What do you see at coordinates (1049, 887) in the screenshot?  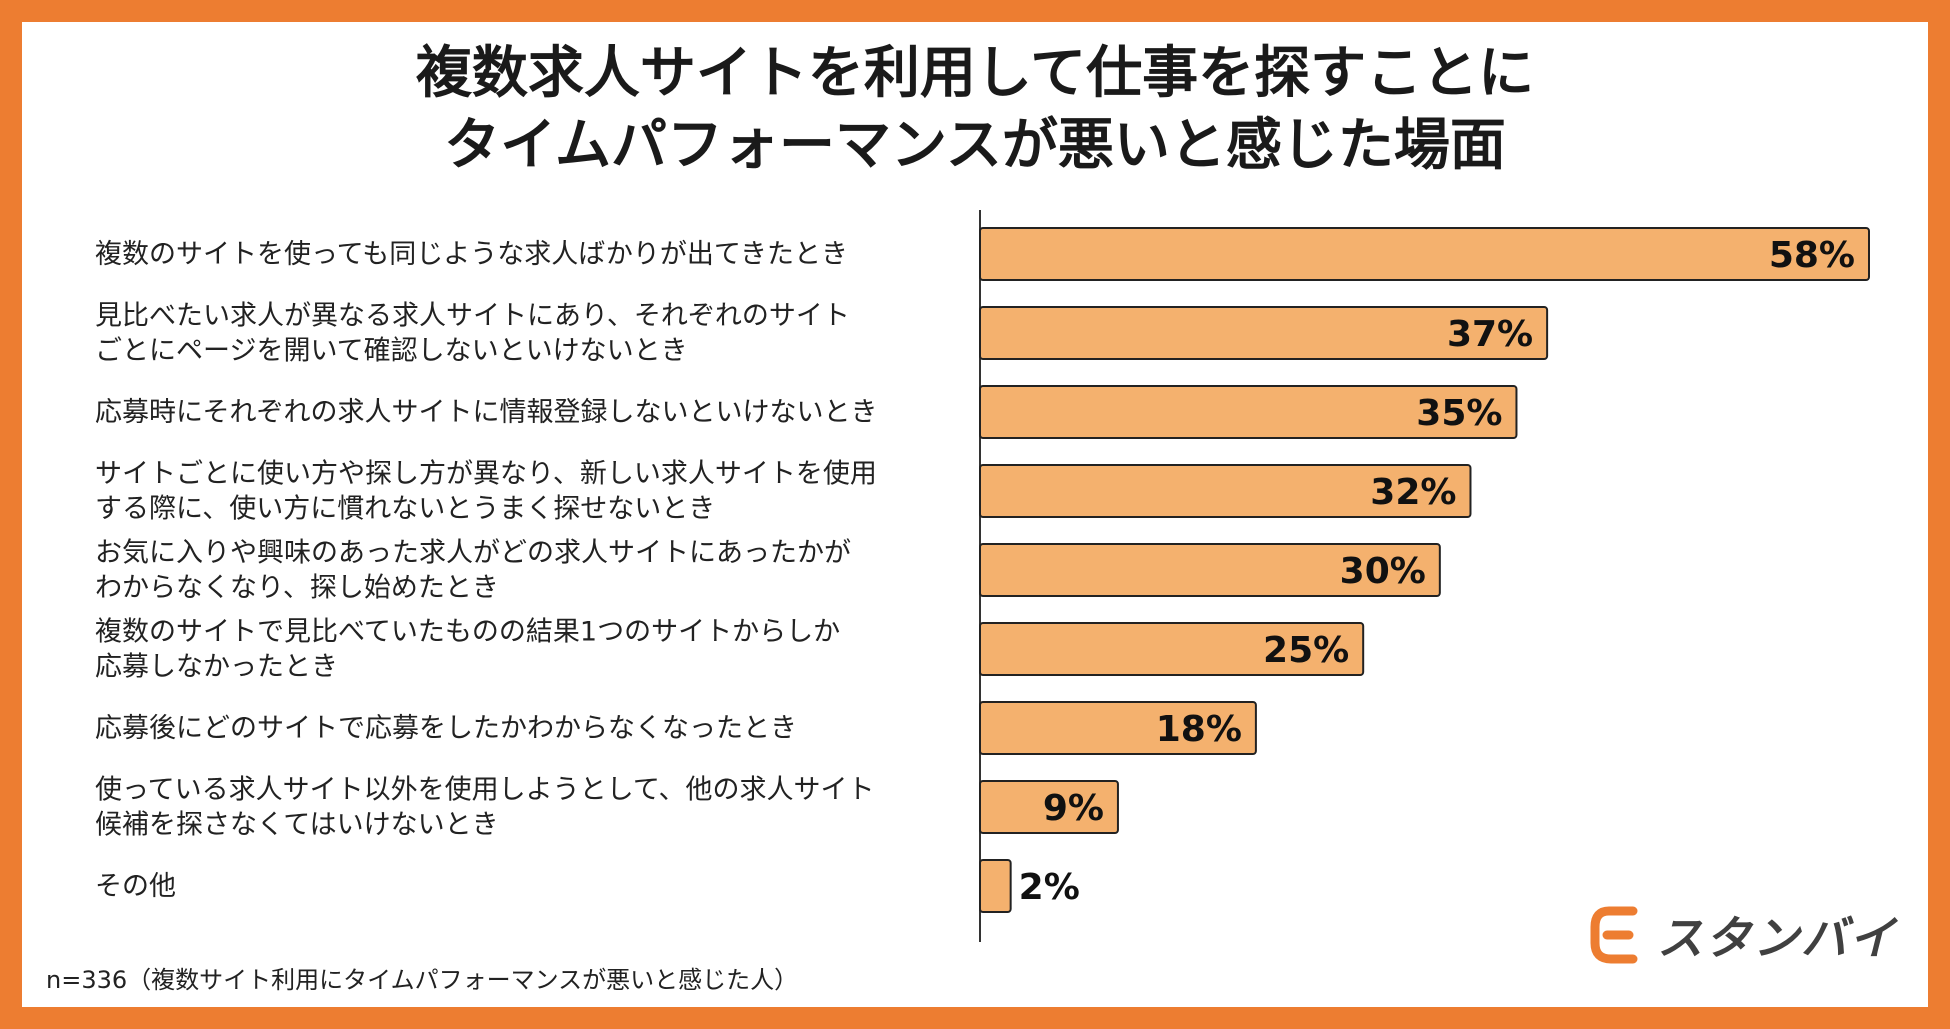 I see `value-label-9: 2%` at bounding box center [1049, 887].